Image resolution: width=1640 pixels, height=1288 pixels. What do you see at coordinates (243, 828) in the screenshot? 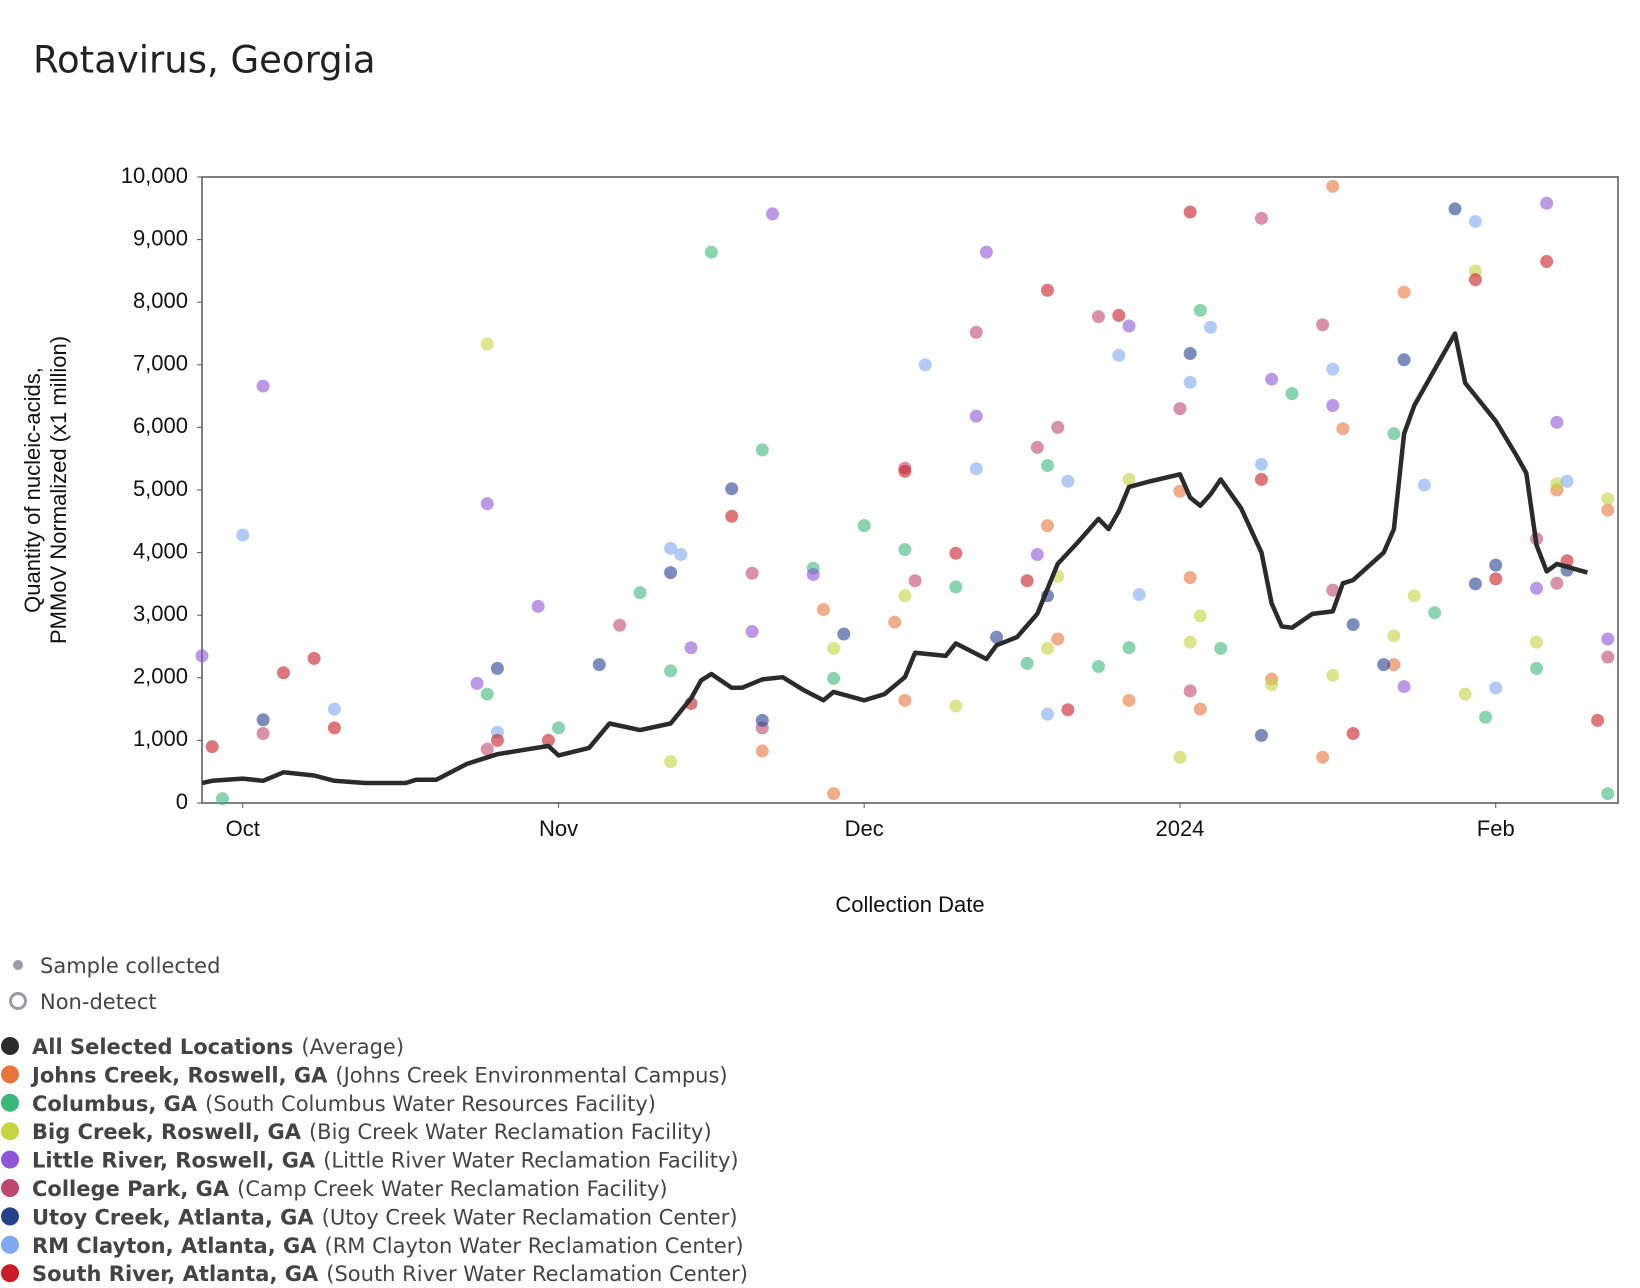
I see `x-tick-label: Oct` at bounding box center [243, 828].